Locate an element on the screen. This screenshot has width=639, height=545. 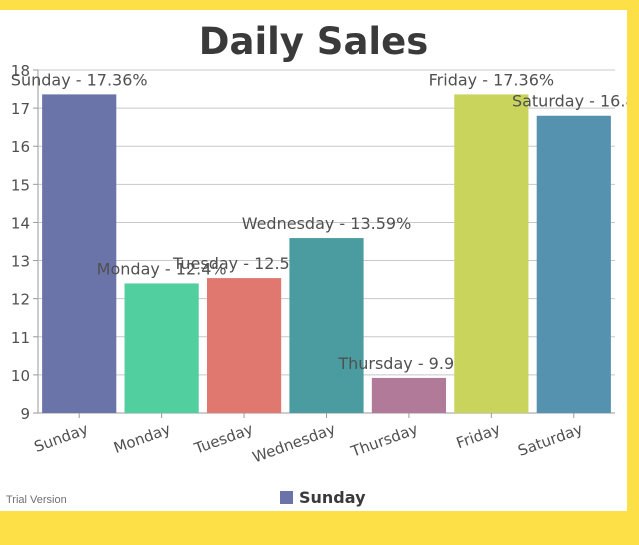
trial-watermark: Trial Version is located at coordinates (36, 500).